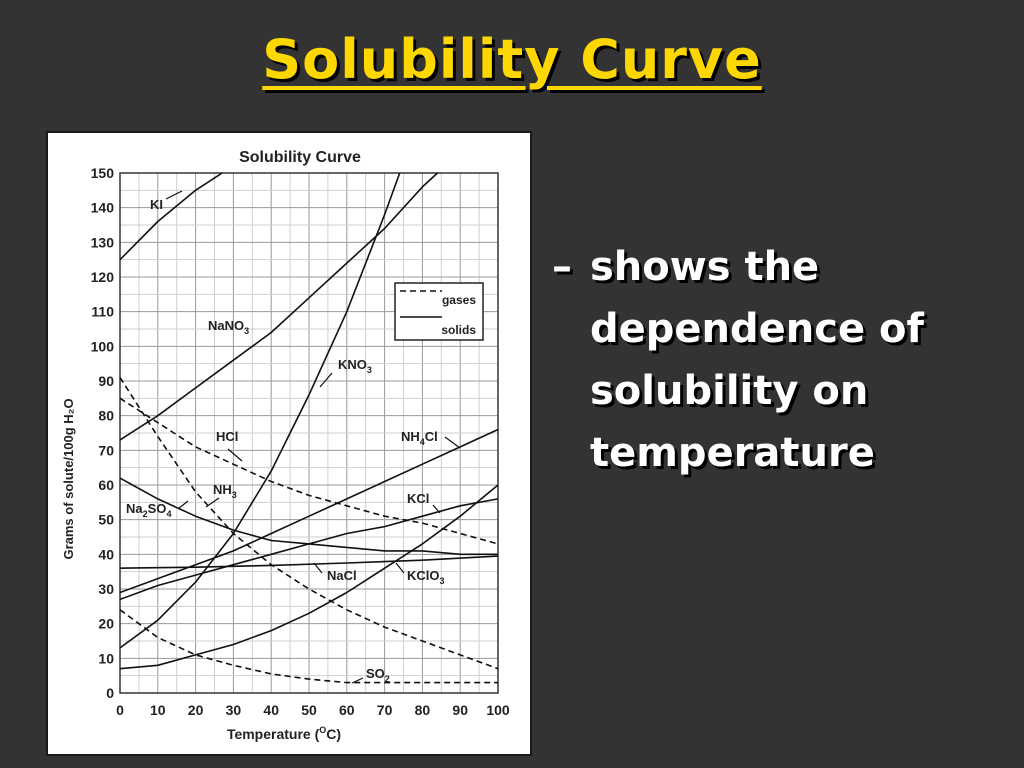 This screenshot has width=1024, height=768. I want to click on legend-box, so click(439, 311).